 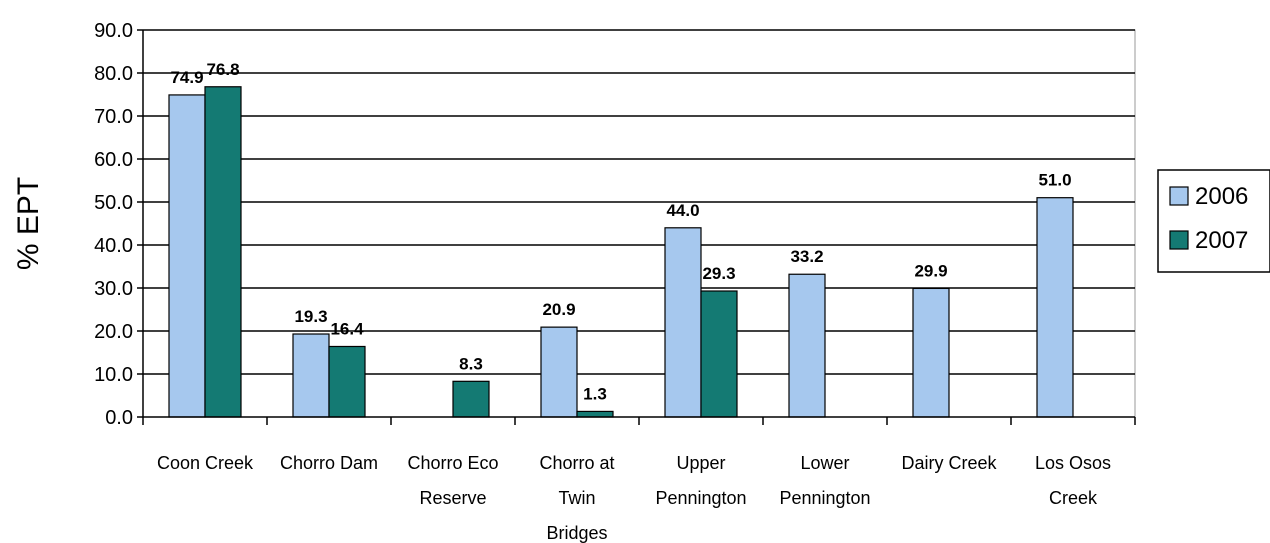 I want to click on y-tick-label: 60.0, so click(x=113, y=160).